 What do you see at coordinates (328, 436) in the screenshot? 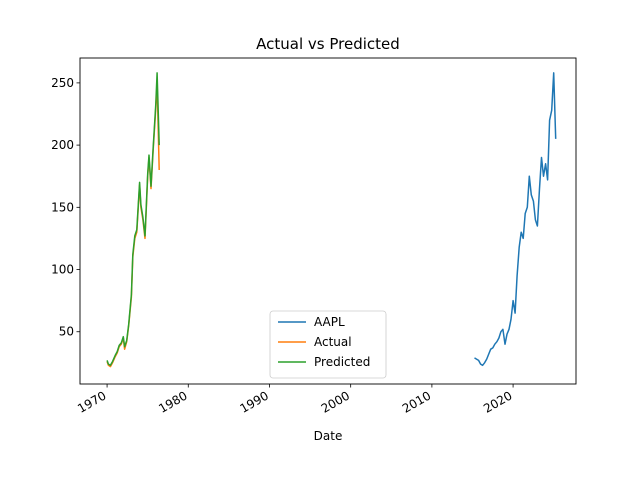
I see `x-axis-title: Date` at bounding box center [328, 436].